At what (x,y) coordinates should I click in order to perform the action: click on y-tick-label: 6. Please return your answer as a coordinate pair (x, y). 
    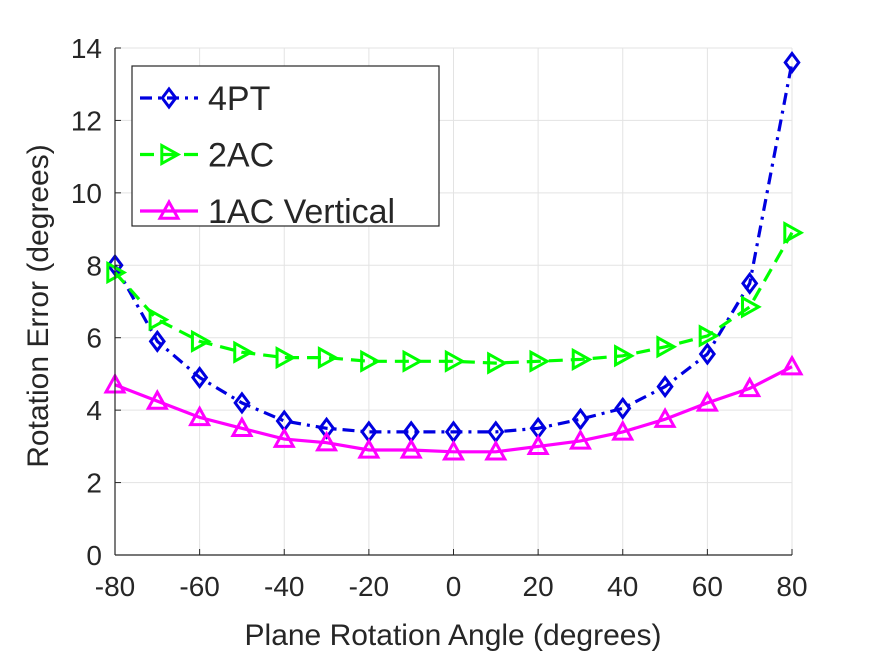
    Looking at the image, I should click on (94, 338).